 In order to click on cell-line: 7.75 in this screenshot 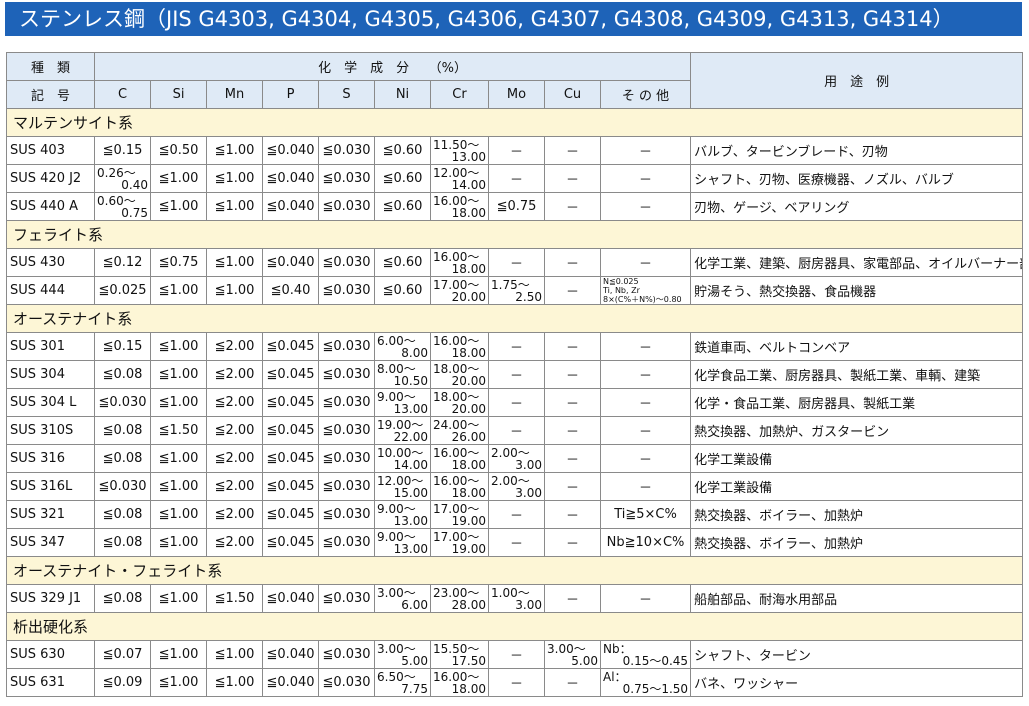, I will do `click(414, 688)`.